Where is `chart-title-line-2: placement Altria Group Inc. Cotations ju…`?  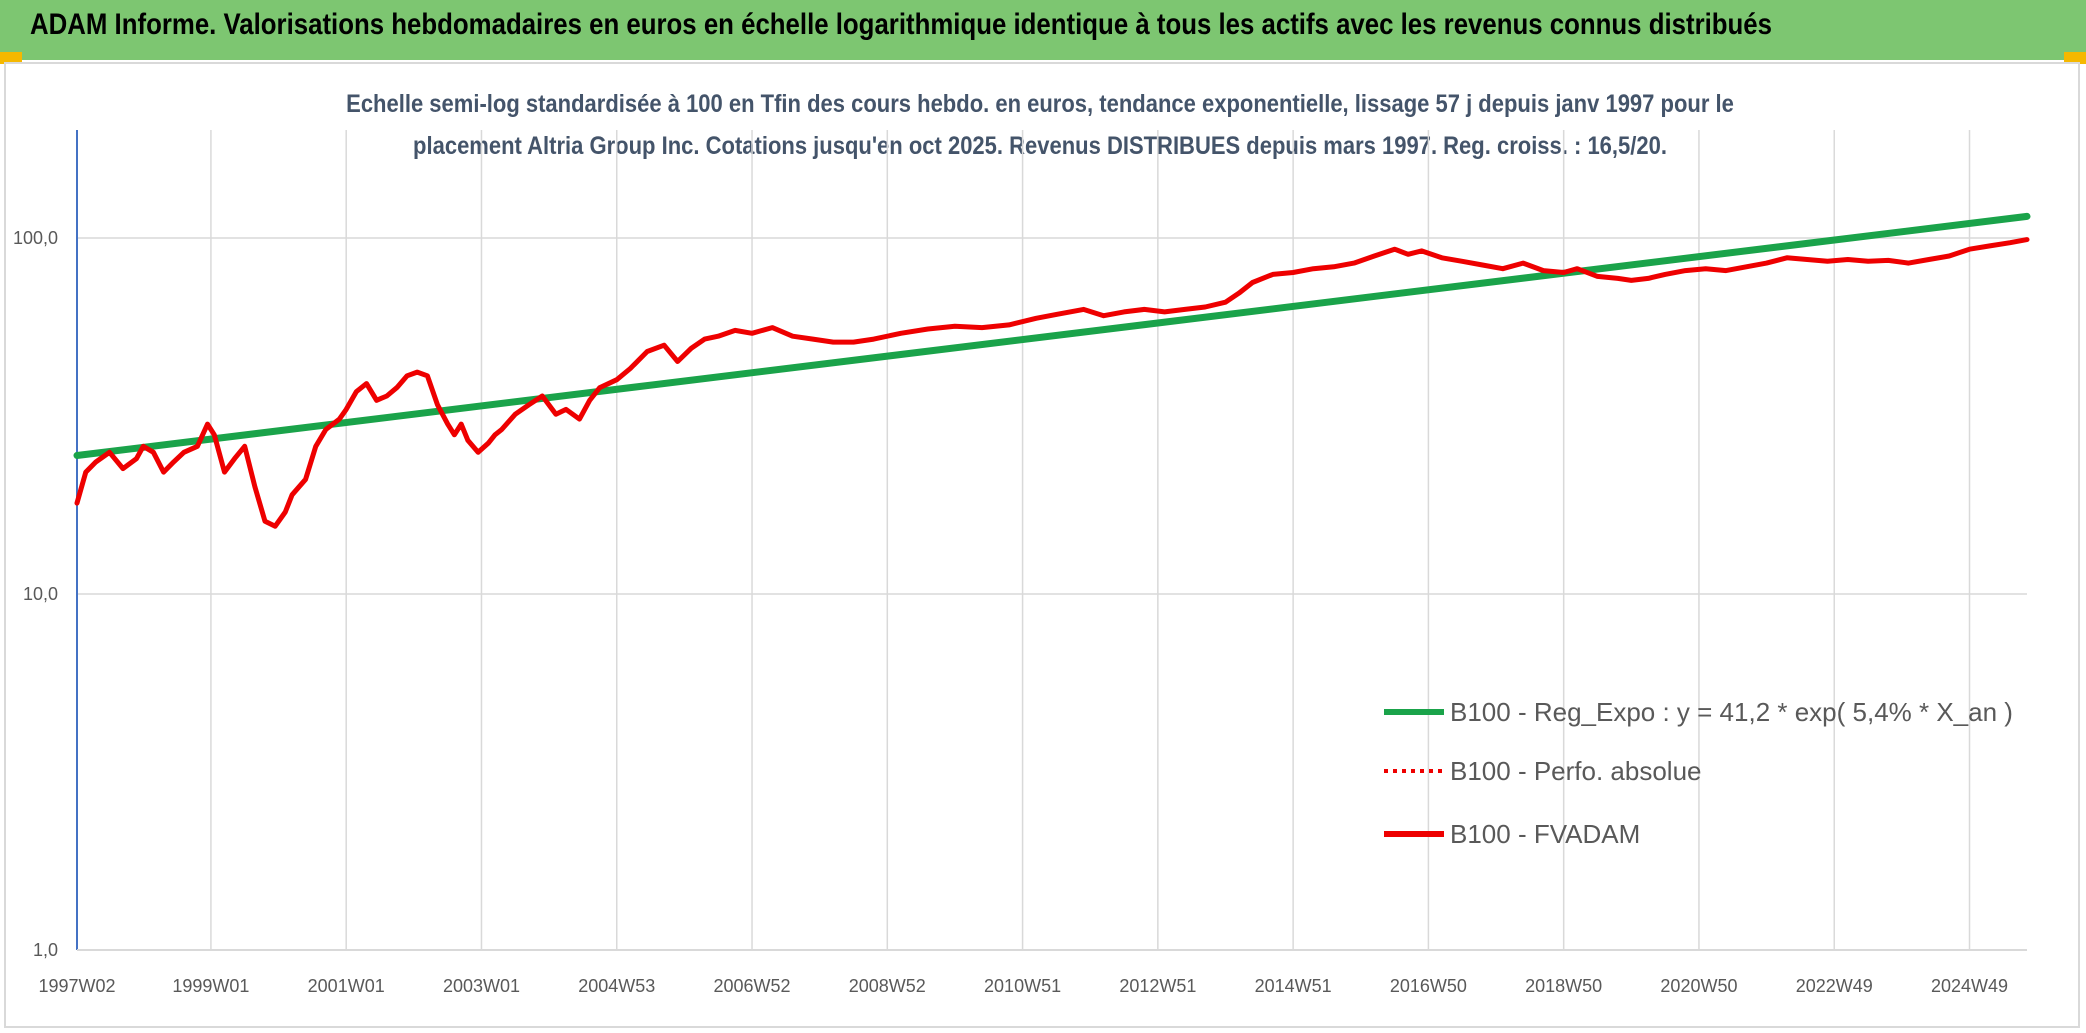
chart-title-line-2: placement Altria Group Inc. Cotations ju… is located at coordinates (1040, 146).